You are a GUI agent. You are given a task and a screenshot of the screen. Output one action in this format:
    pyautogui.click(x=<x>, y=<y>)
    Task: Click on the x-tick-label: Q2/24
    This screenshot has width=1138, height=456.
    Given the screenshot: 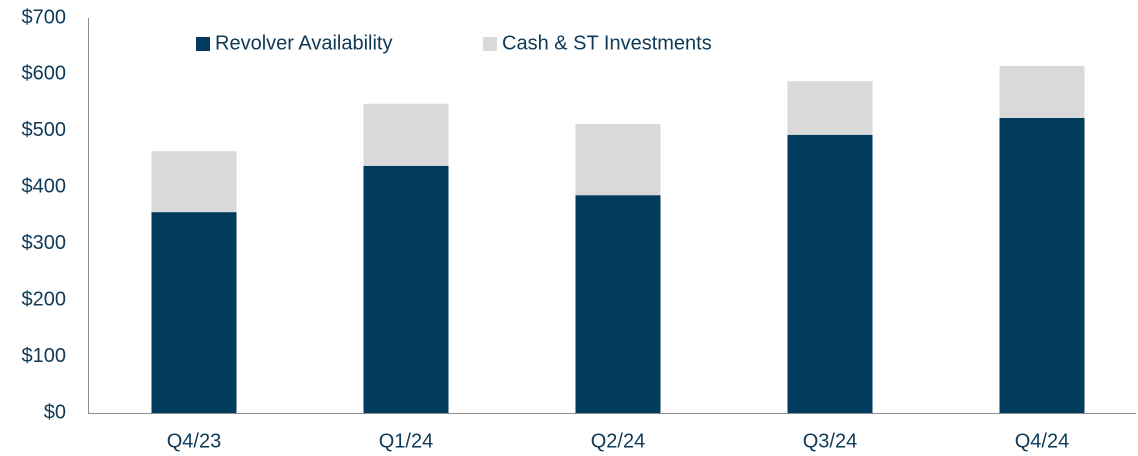 What is the action you would take?
    pyautogui.click(x=618, y=441)
    